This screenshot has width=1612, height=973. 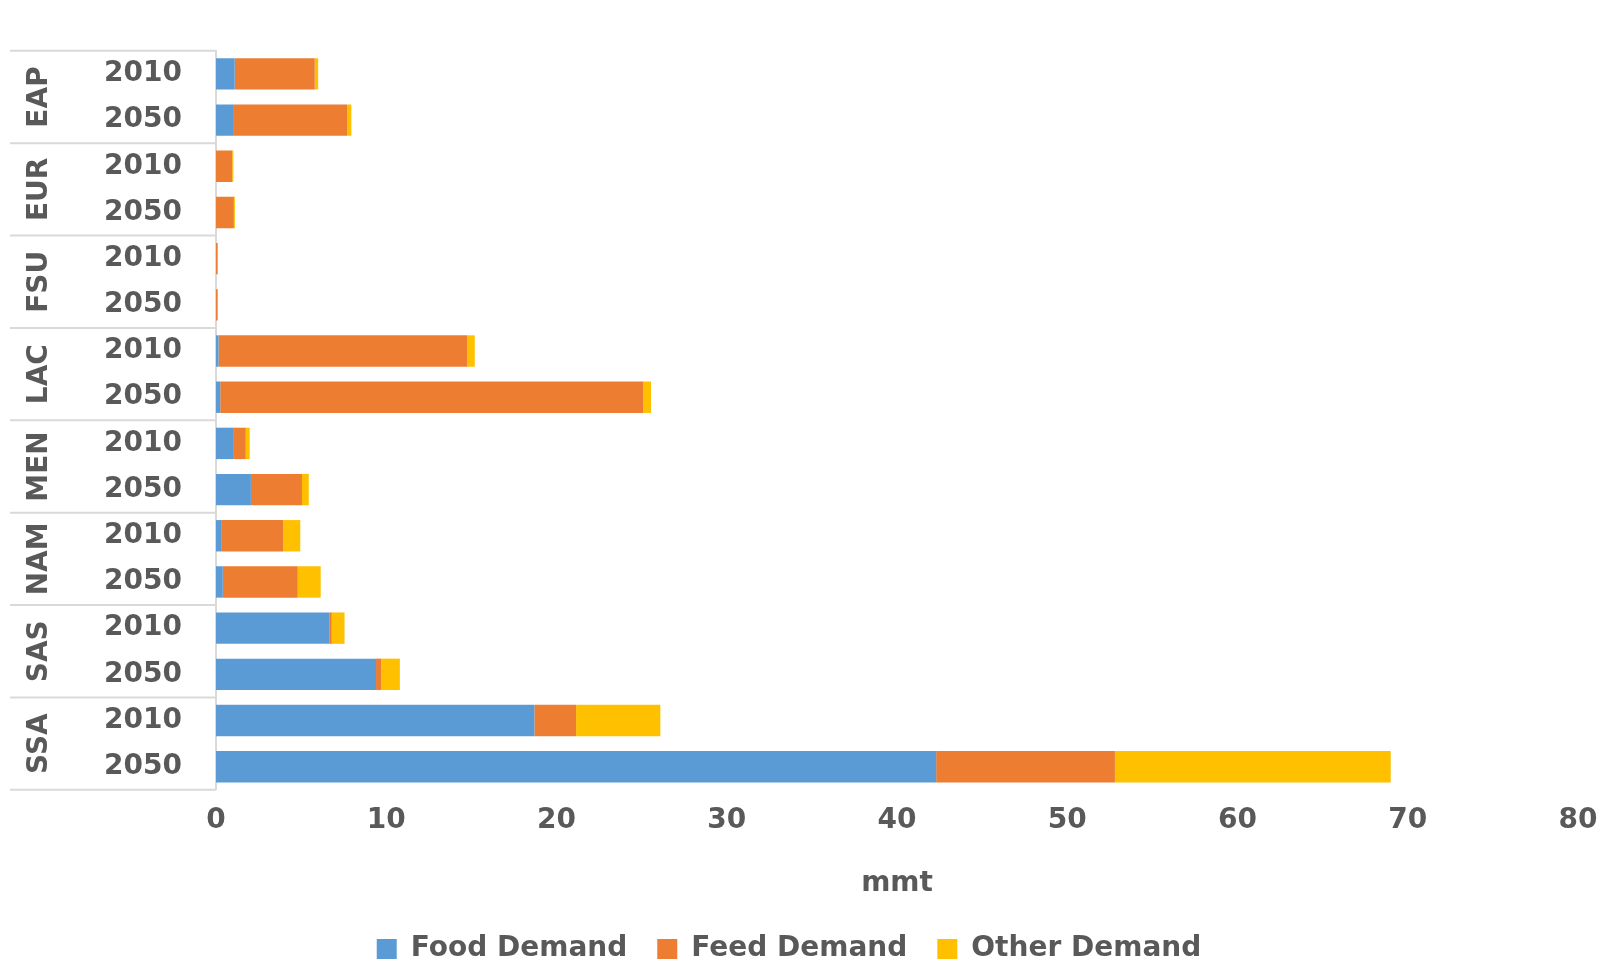 What do you see at coordinates (1578, 818) in the screenshot?
I see `x-tick-label: 80` at bounding box center [1578, 818].